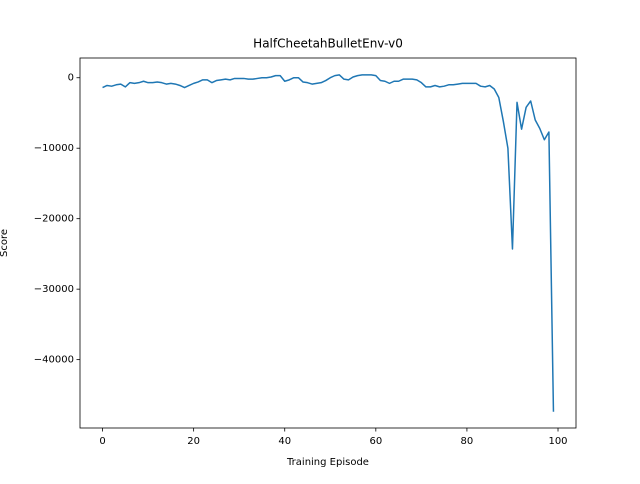 Image resolution: width=640 pixels, height=484 pixels. Describe the element at coordinates (557, 441) in the screenshot. I see `x-tick-label: 100` at that location.